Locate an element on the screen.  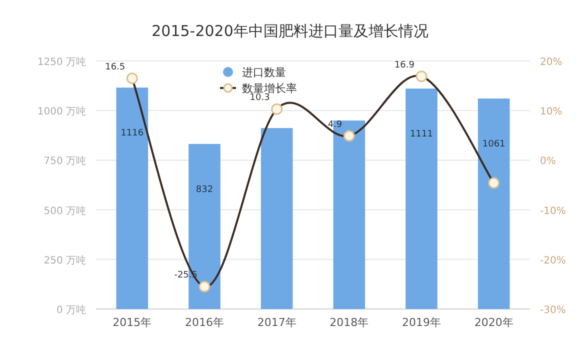
y2-tick-label: 10% is located at coordinates (551, 112).